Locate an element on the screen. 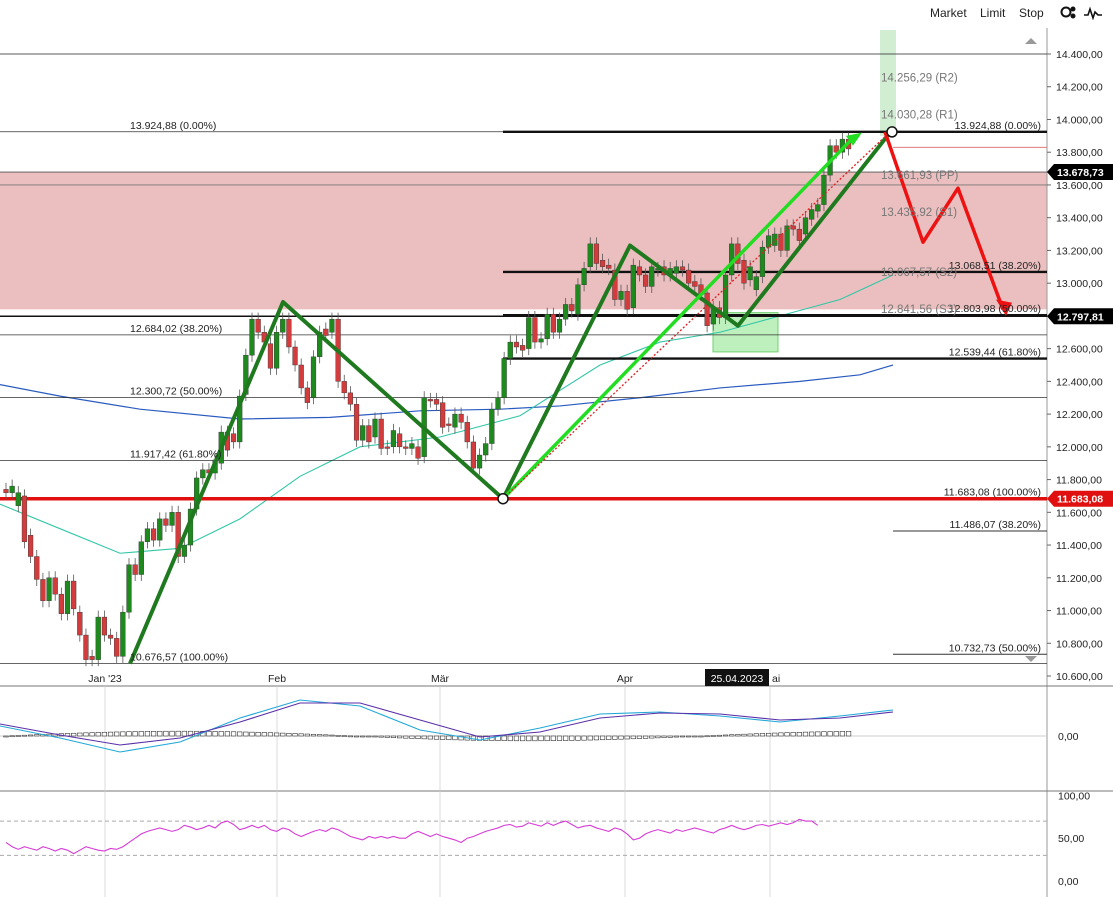  price-tag-label: 12.797,81 is located at coordinates (1080, 317).